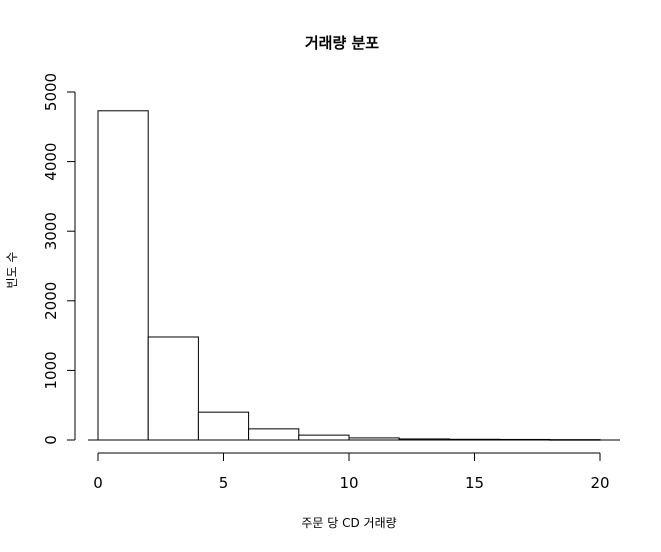 The image size is (661, 552). What do you see at coordinates (351, 472) in the screenshot?
I see `x-axis: 0 5 10 15 20` at bounding box center [351, 472].